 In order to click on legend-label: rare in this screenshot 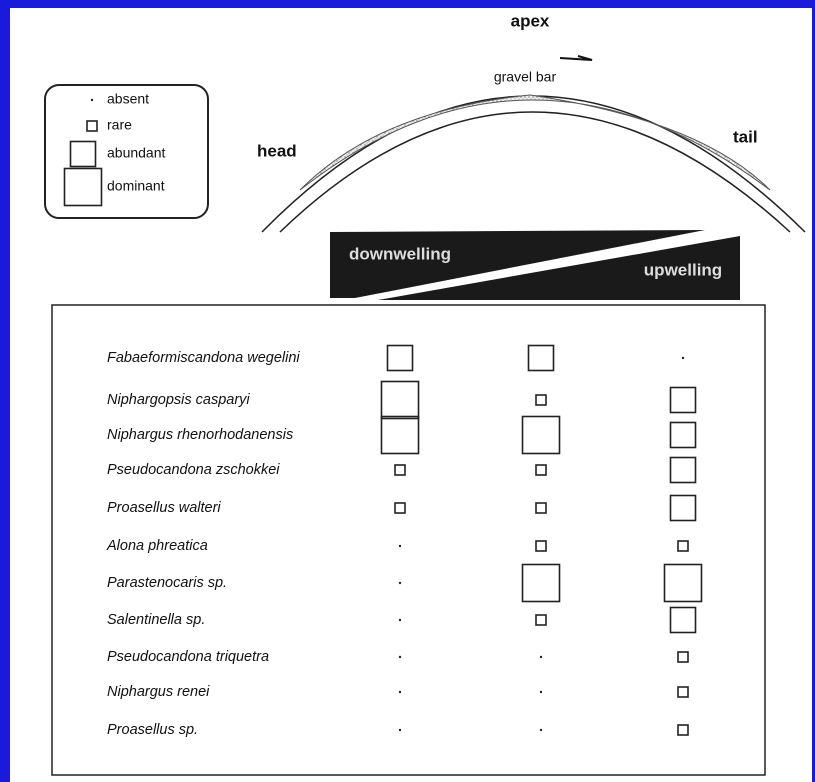, I will do `click(119, 125)`.